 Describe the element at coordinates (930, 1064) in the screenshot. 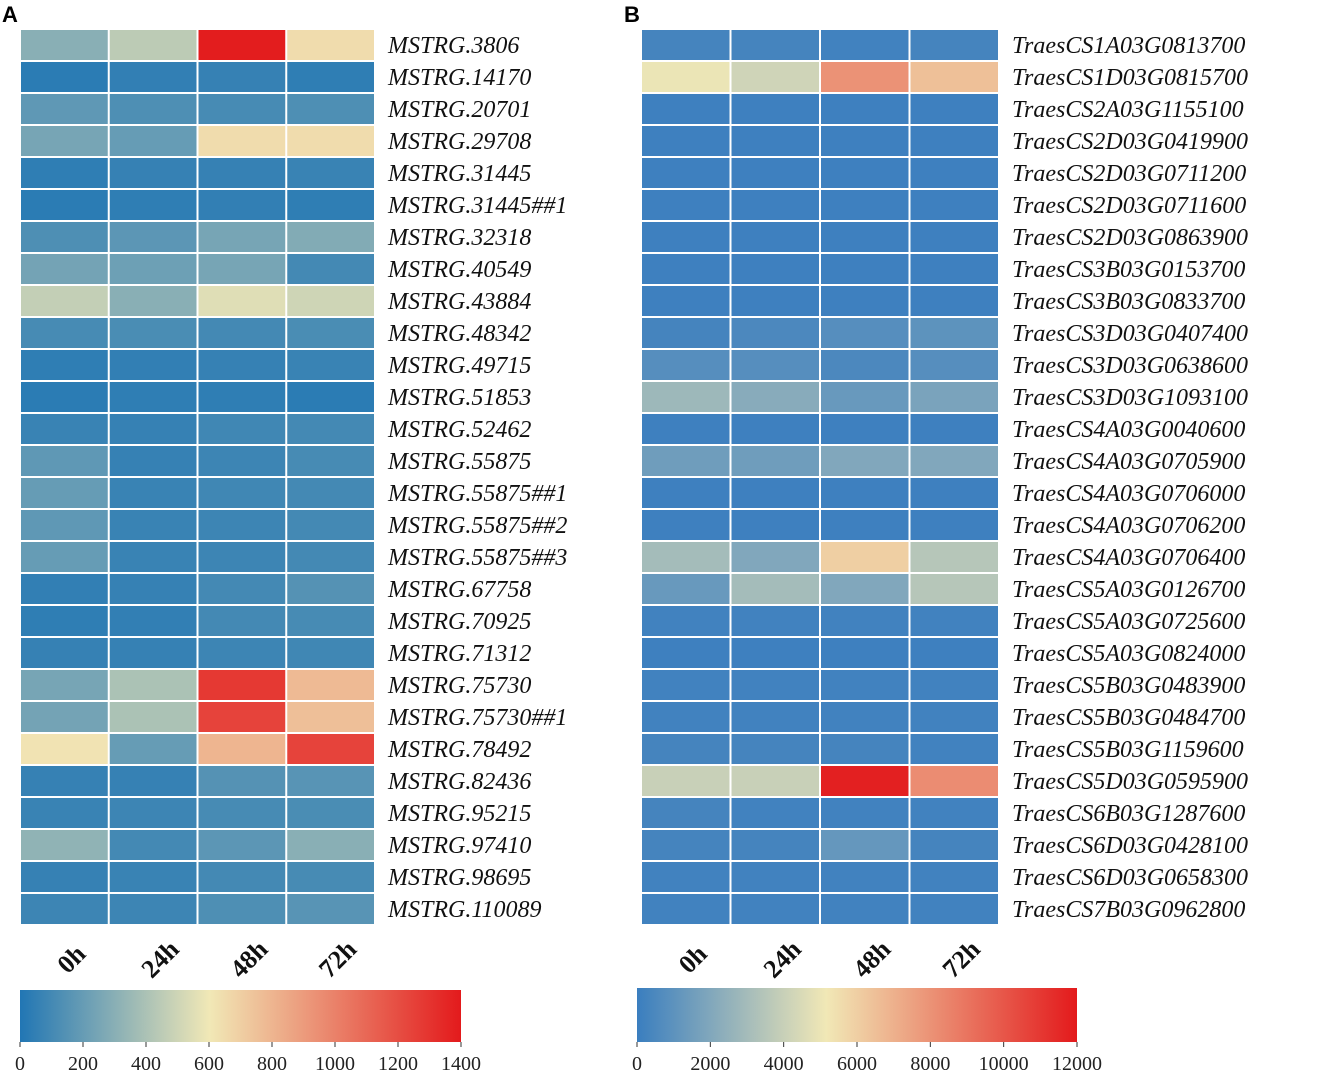

I see `colorbar-tick-label: 8000` at that location.